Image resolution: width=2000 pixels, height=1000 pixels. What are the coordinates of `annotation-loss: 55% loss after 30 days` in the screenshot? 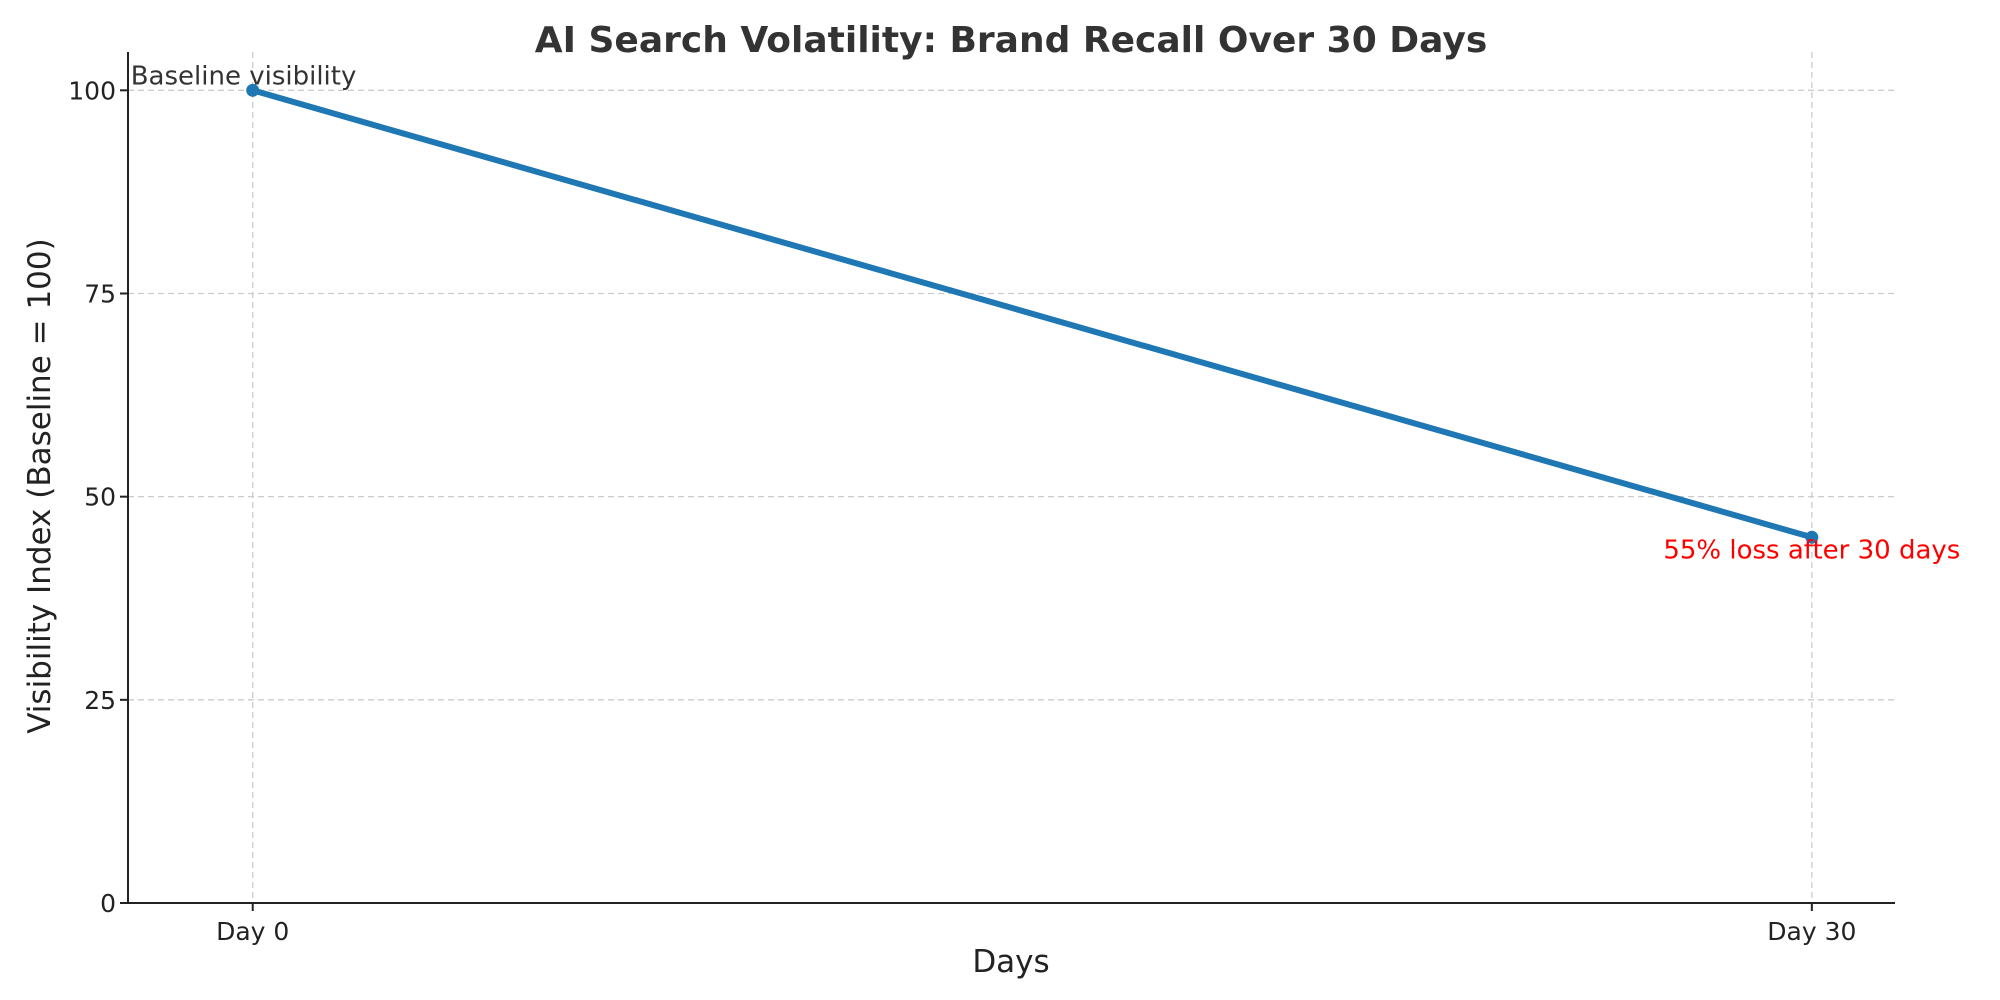 It's located at (1811, 550).